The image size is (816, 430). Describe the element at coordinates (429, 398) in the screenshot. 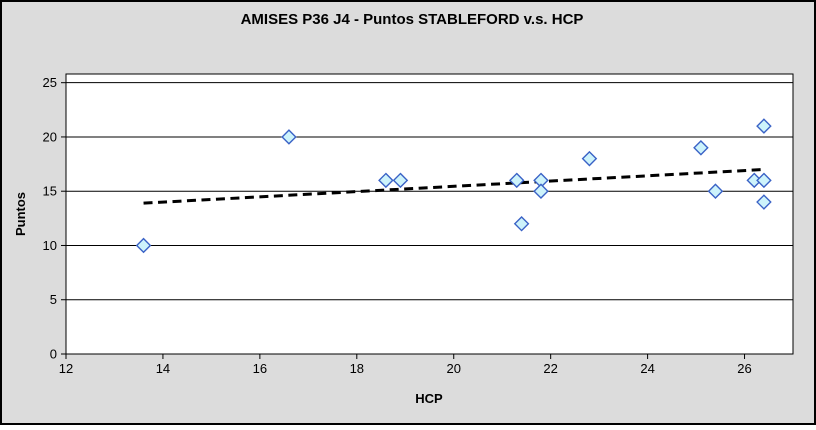

I see `x-axis-title: HCP` at that location.